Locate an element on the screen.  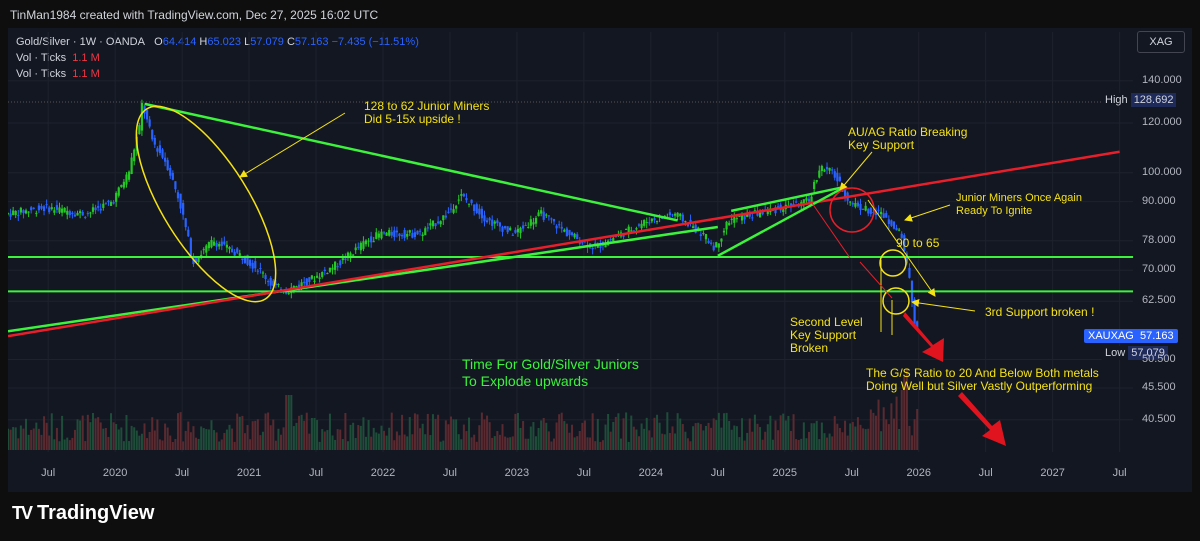
volume-value: 1.1 M is located at coordinates (86, 58).